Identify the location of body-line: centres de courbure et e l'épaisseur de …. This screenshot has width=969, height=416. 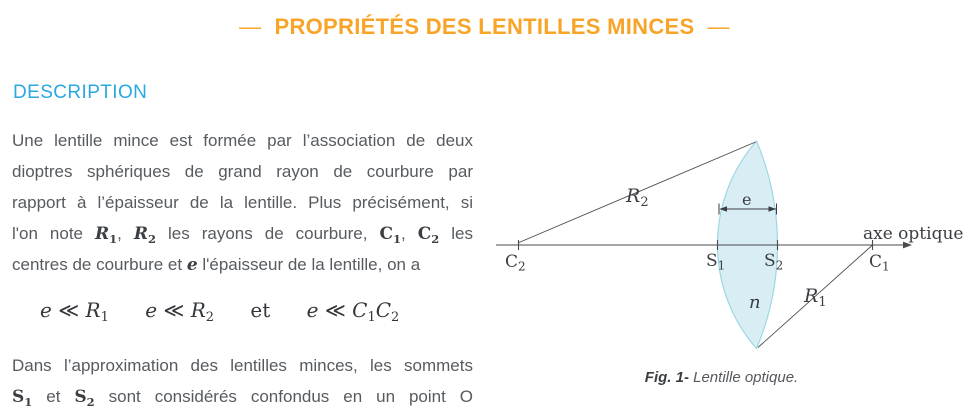
(216, 265).